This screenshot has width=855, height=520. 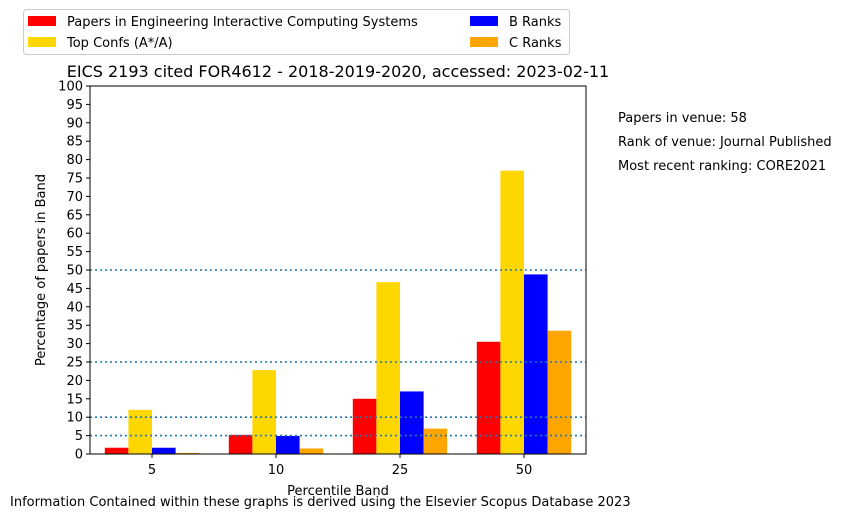 I want to click on x-tick-label: 50, so click(x=524, y=470).